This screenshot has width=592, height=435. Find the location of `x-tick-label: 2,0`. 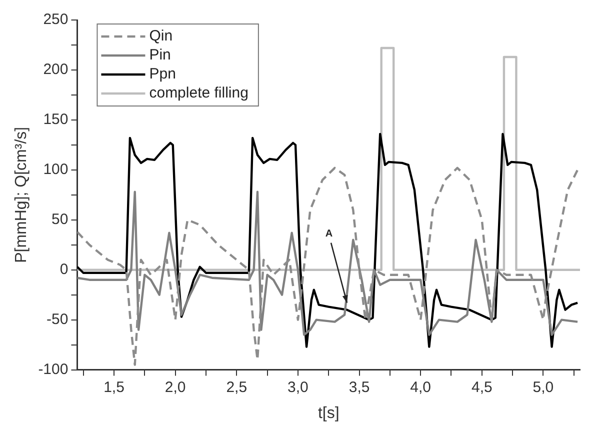

x-tick-label: 2,0 is located at coordinates (175, 387).